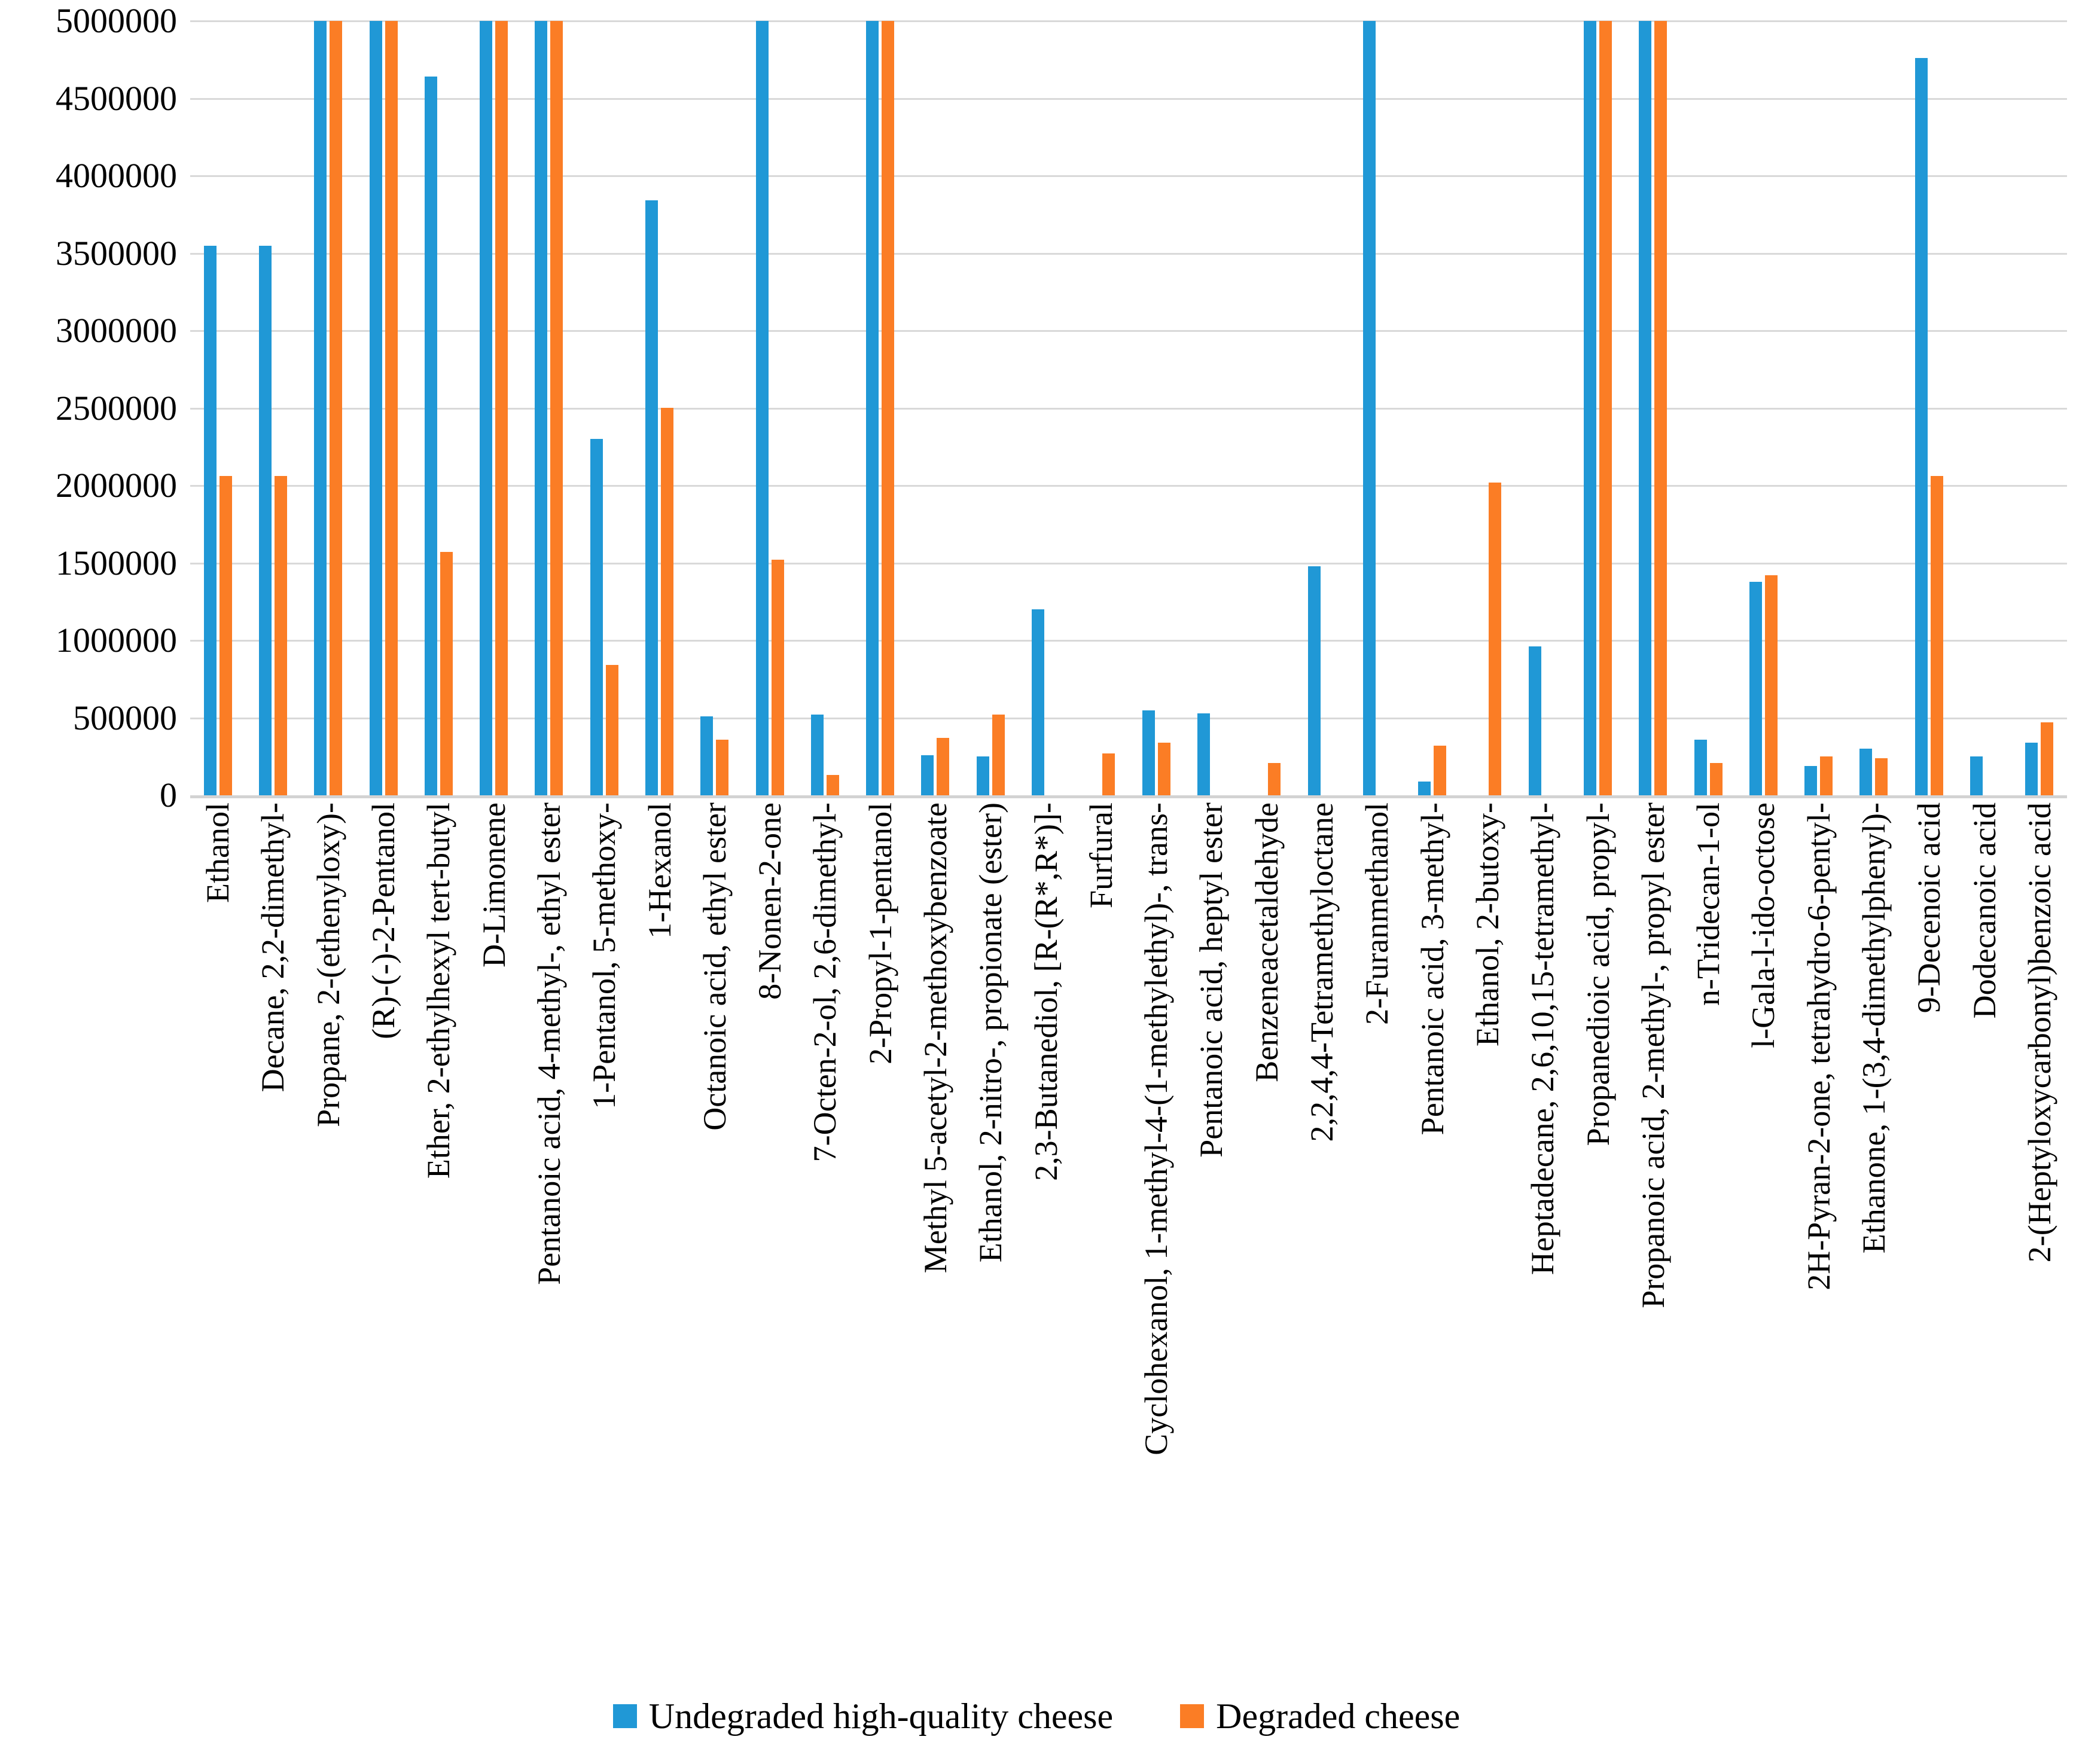  What do you see at coordinates (1819, 1046) in the screenshot?
I see `x-axis-category-label: 2H-Pyran-2-one, tetrahydro-6-pentyl-` at bounding box center [1819, 1046].